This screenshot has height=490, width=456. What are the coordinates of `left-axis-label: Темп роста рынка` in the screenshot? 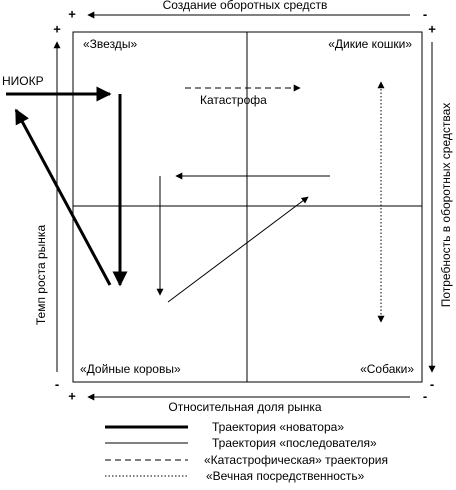 It's located at (41, 275).